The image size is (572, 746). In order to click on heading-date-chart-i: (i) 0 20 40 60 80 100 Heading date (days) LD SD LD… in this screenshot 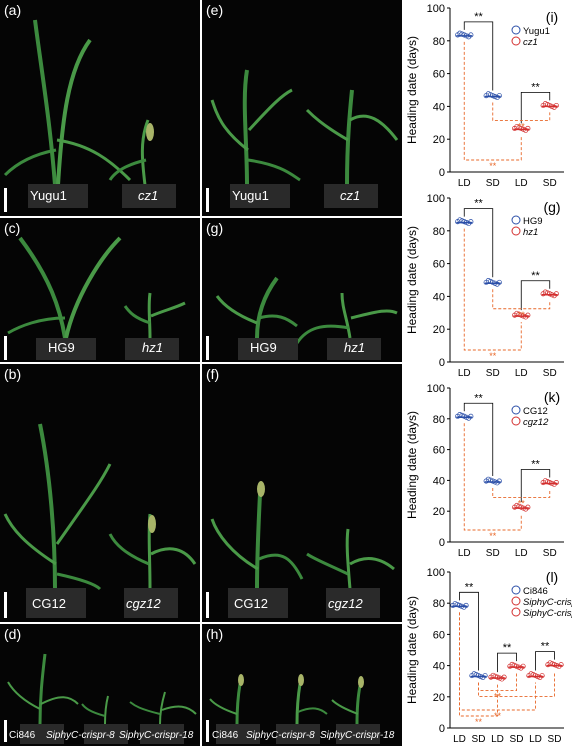, I will do `click(484, 96)`.